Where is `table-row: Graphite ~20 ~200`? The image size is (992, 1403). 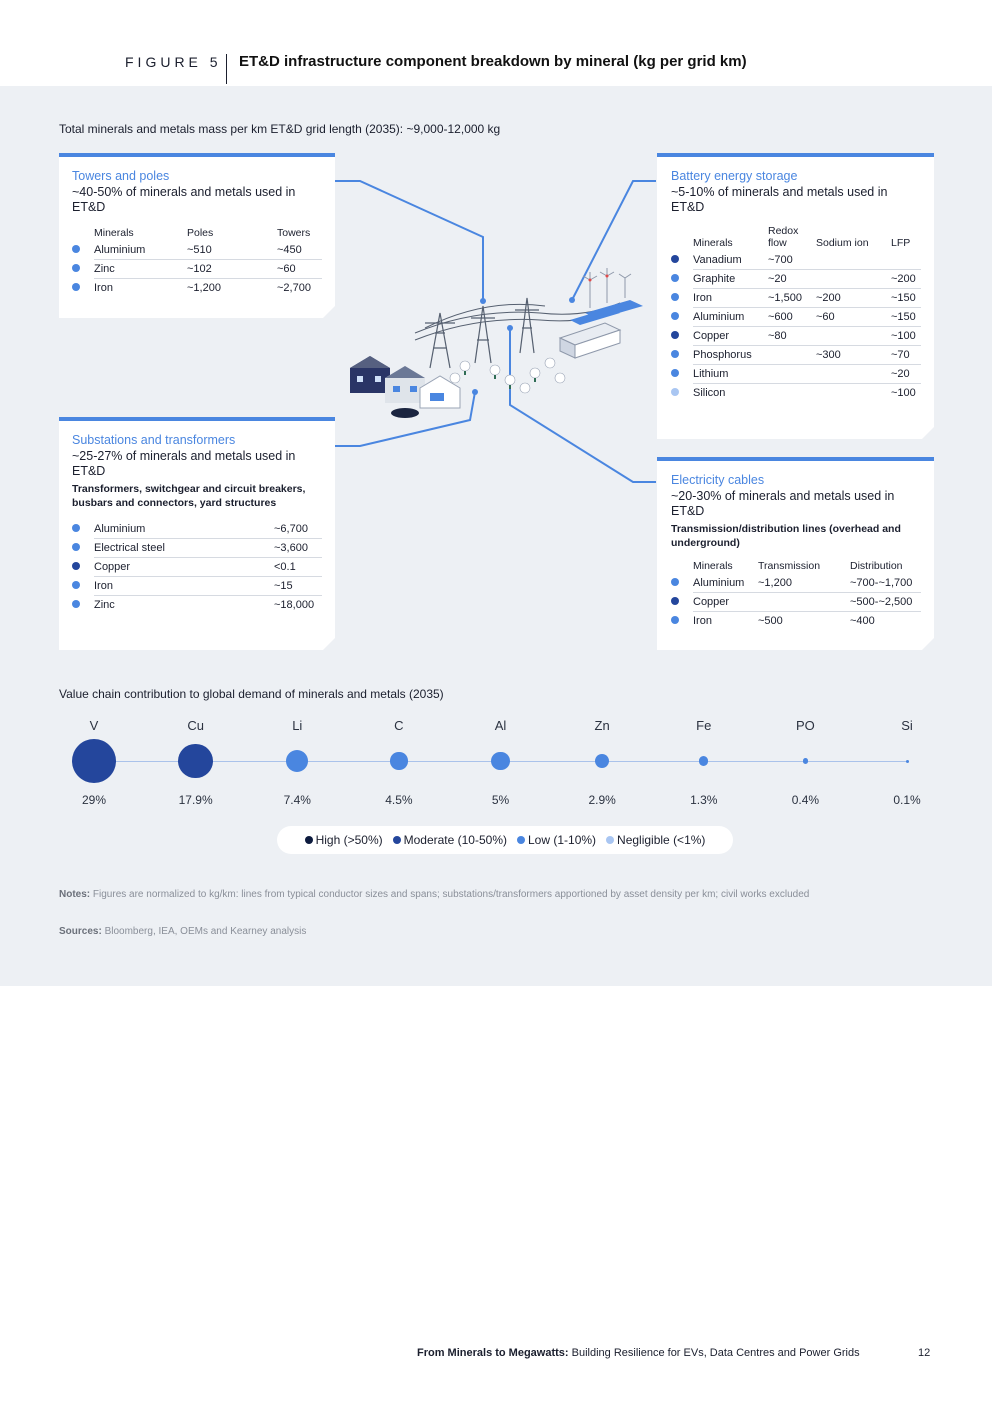
table-row: Graphite ~20 ~200 is located at coordinates (796, 279).